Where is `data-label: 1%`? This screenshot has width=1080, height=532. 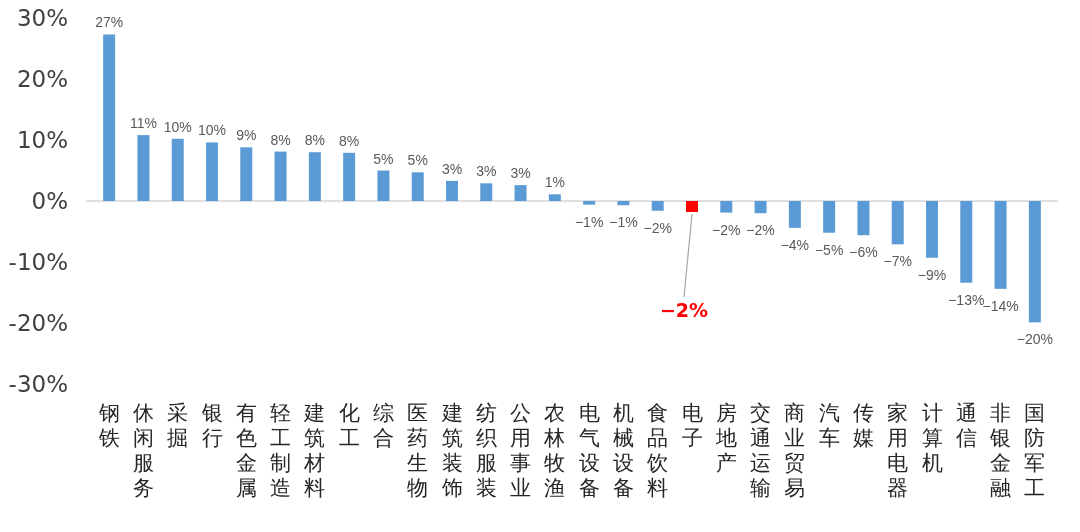
data-label: 1% is located at coordinates (554, 182).